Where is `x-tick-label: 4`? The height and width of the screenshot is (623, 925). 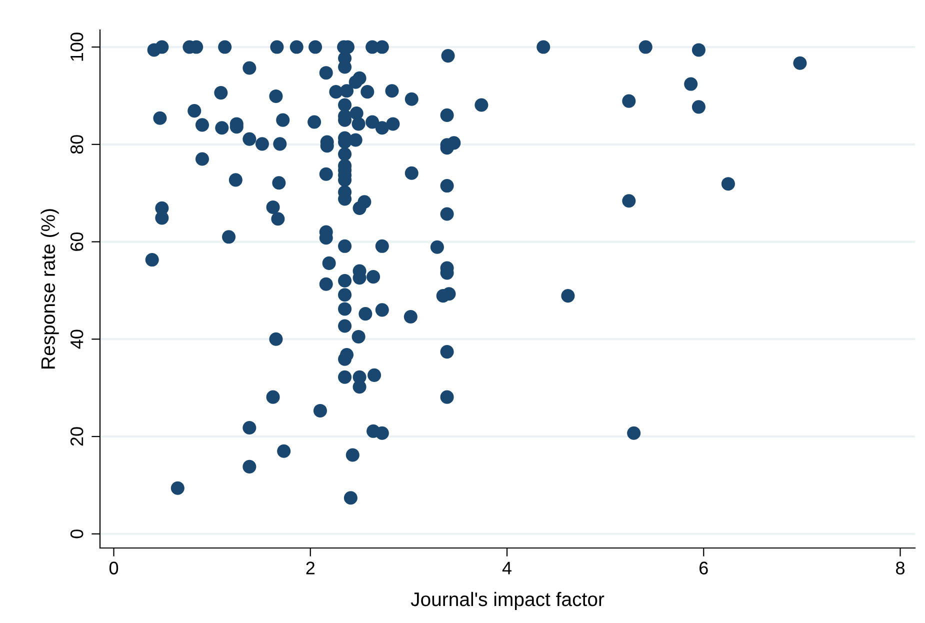
x-tick-label: 4 is located at coordinates (507, 568).